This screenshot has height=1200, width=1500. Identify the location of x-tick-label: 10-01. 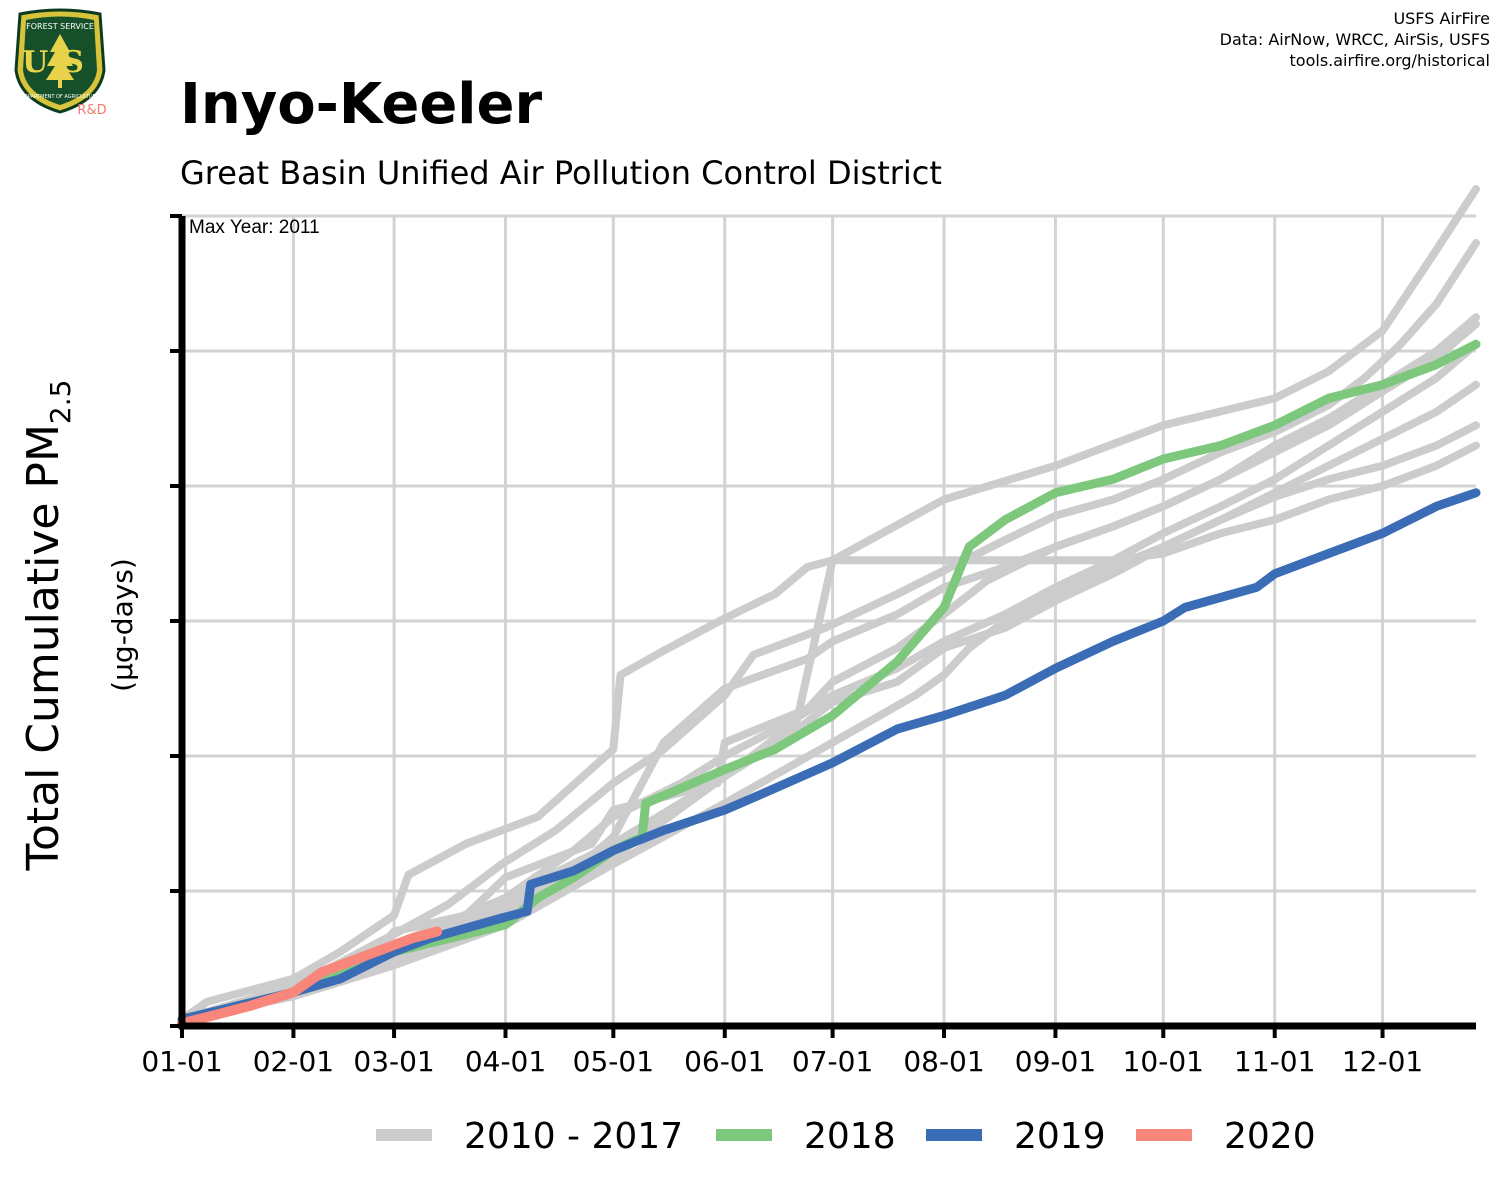
(1163, 1061).